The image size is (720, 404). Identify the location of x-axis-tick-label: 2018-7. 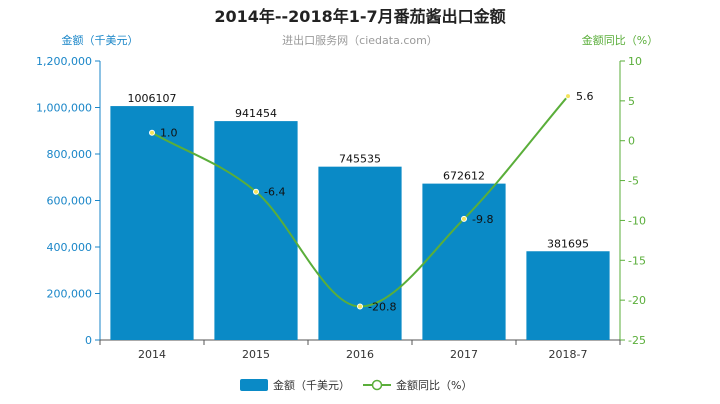
(568, 354).